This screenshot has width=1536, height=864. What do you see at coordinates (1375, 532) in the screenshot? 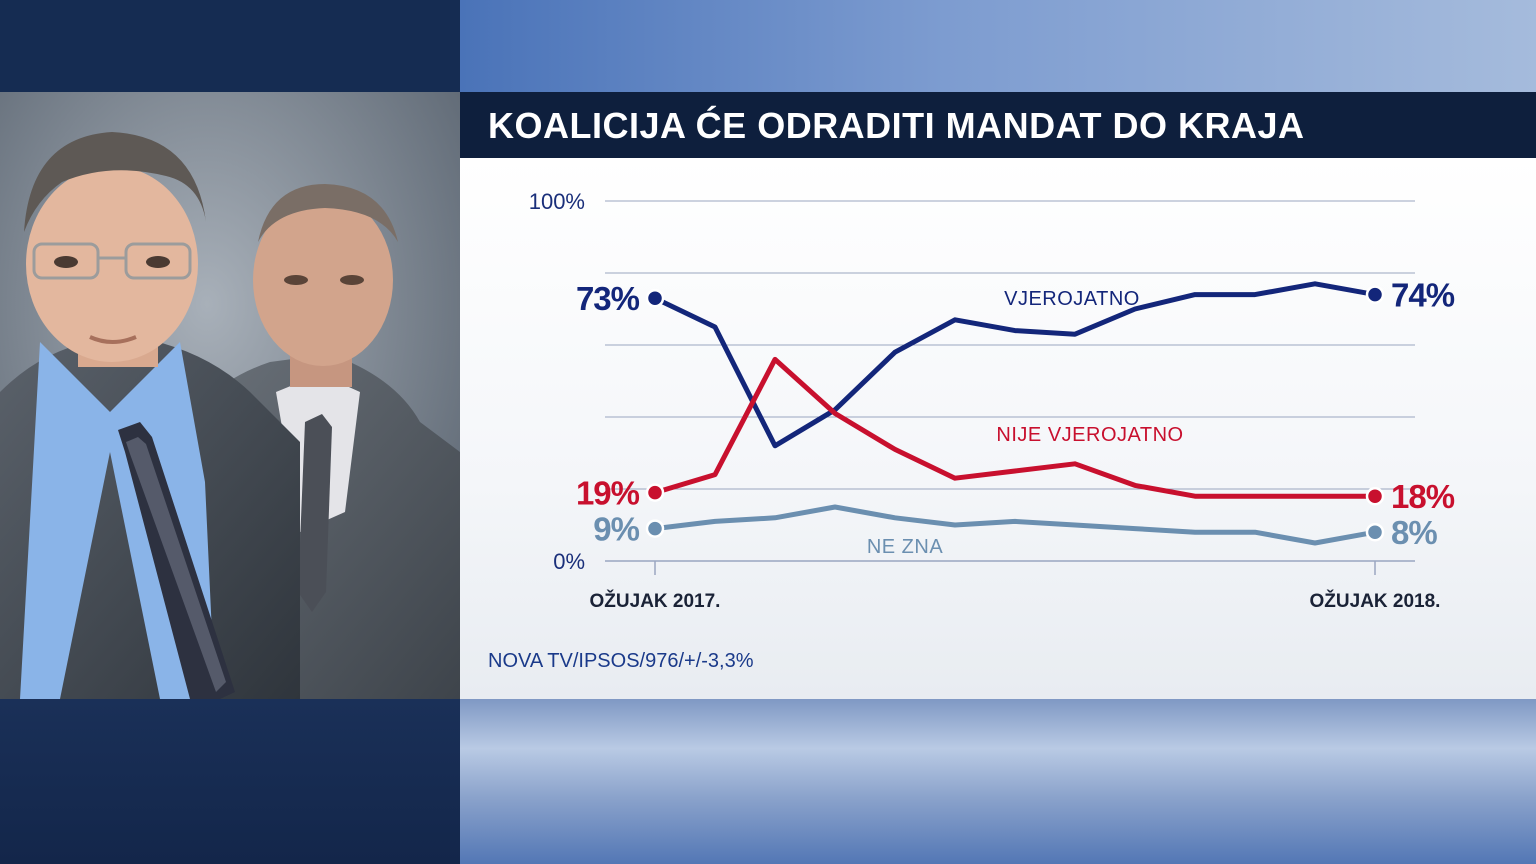
I see `end-point-ne_zna` at bounding box center [1375, 532].